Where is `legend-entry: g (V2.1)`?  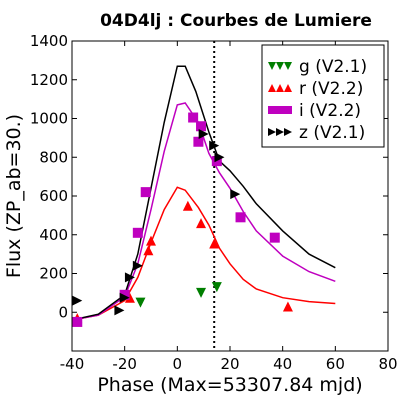
legend-entry: g (V2.1) is located at coordinates (317, 67).